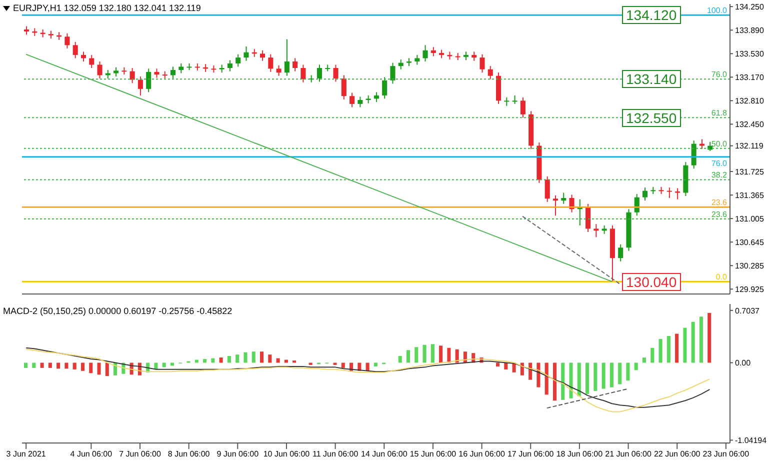 The image size is (782, 463). Describe the element at coordinates (749, 7) in the screenshot. I see `y-tick-label: 134.250` at that location.